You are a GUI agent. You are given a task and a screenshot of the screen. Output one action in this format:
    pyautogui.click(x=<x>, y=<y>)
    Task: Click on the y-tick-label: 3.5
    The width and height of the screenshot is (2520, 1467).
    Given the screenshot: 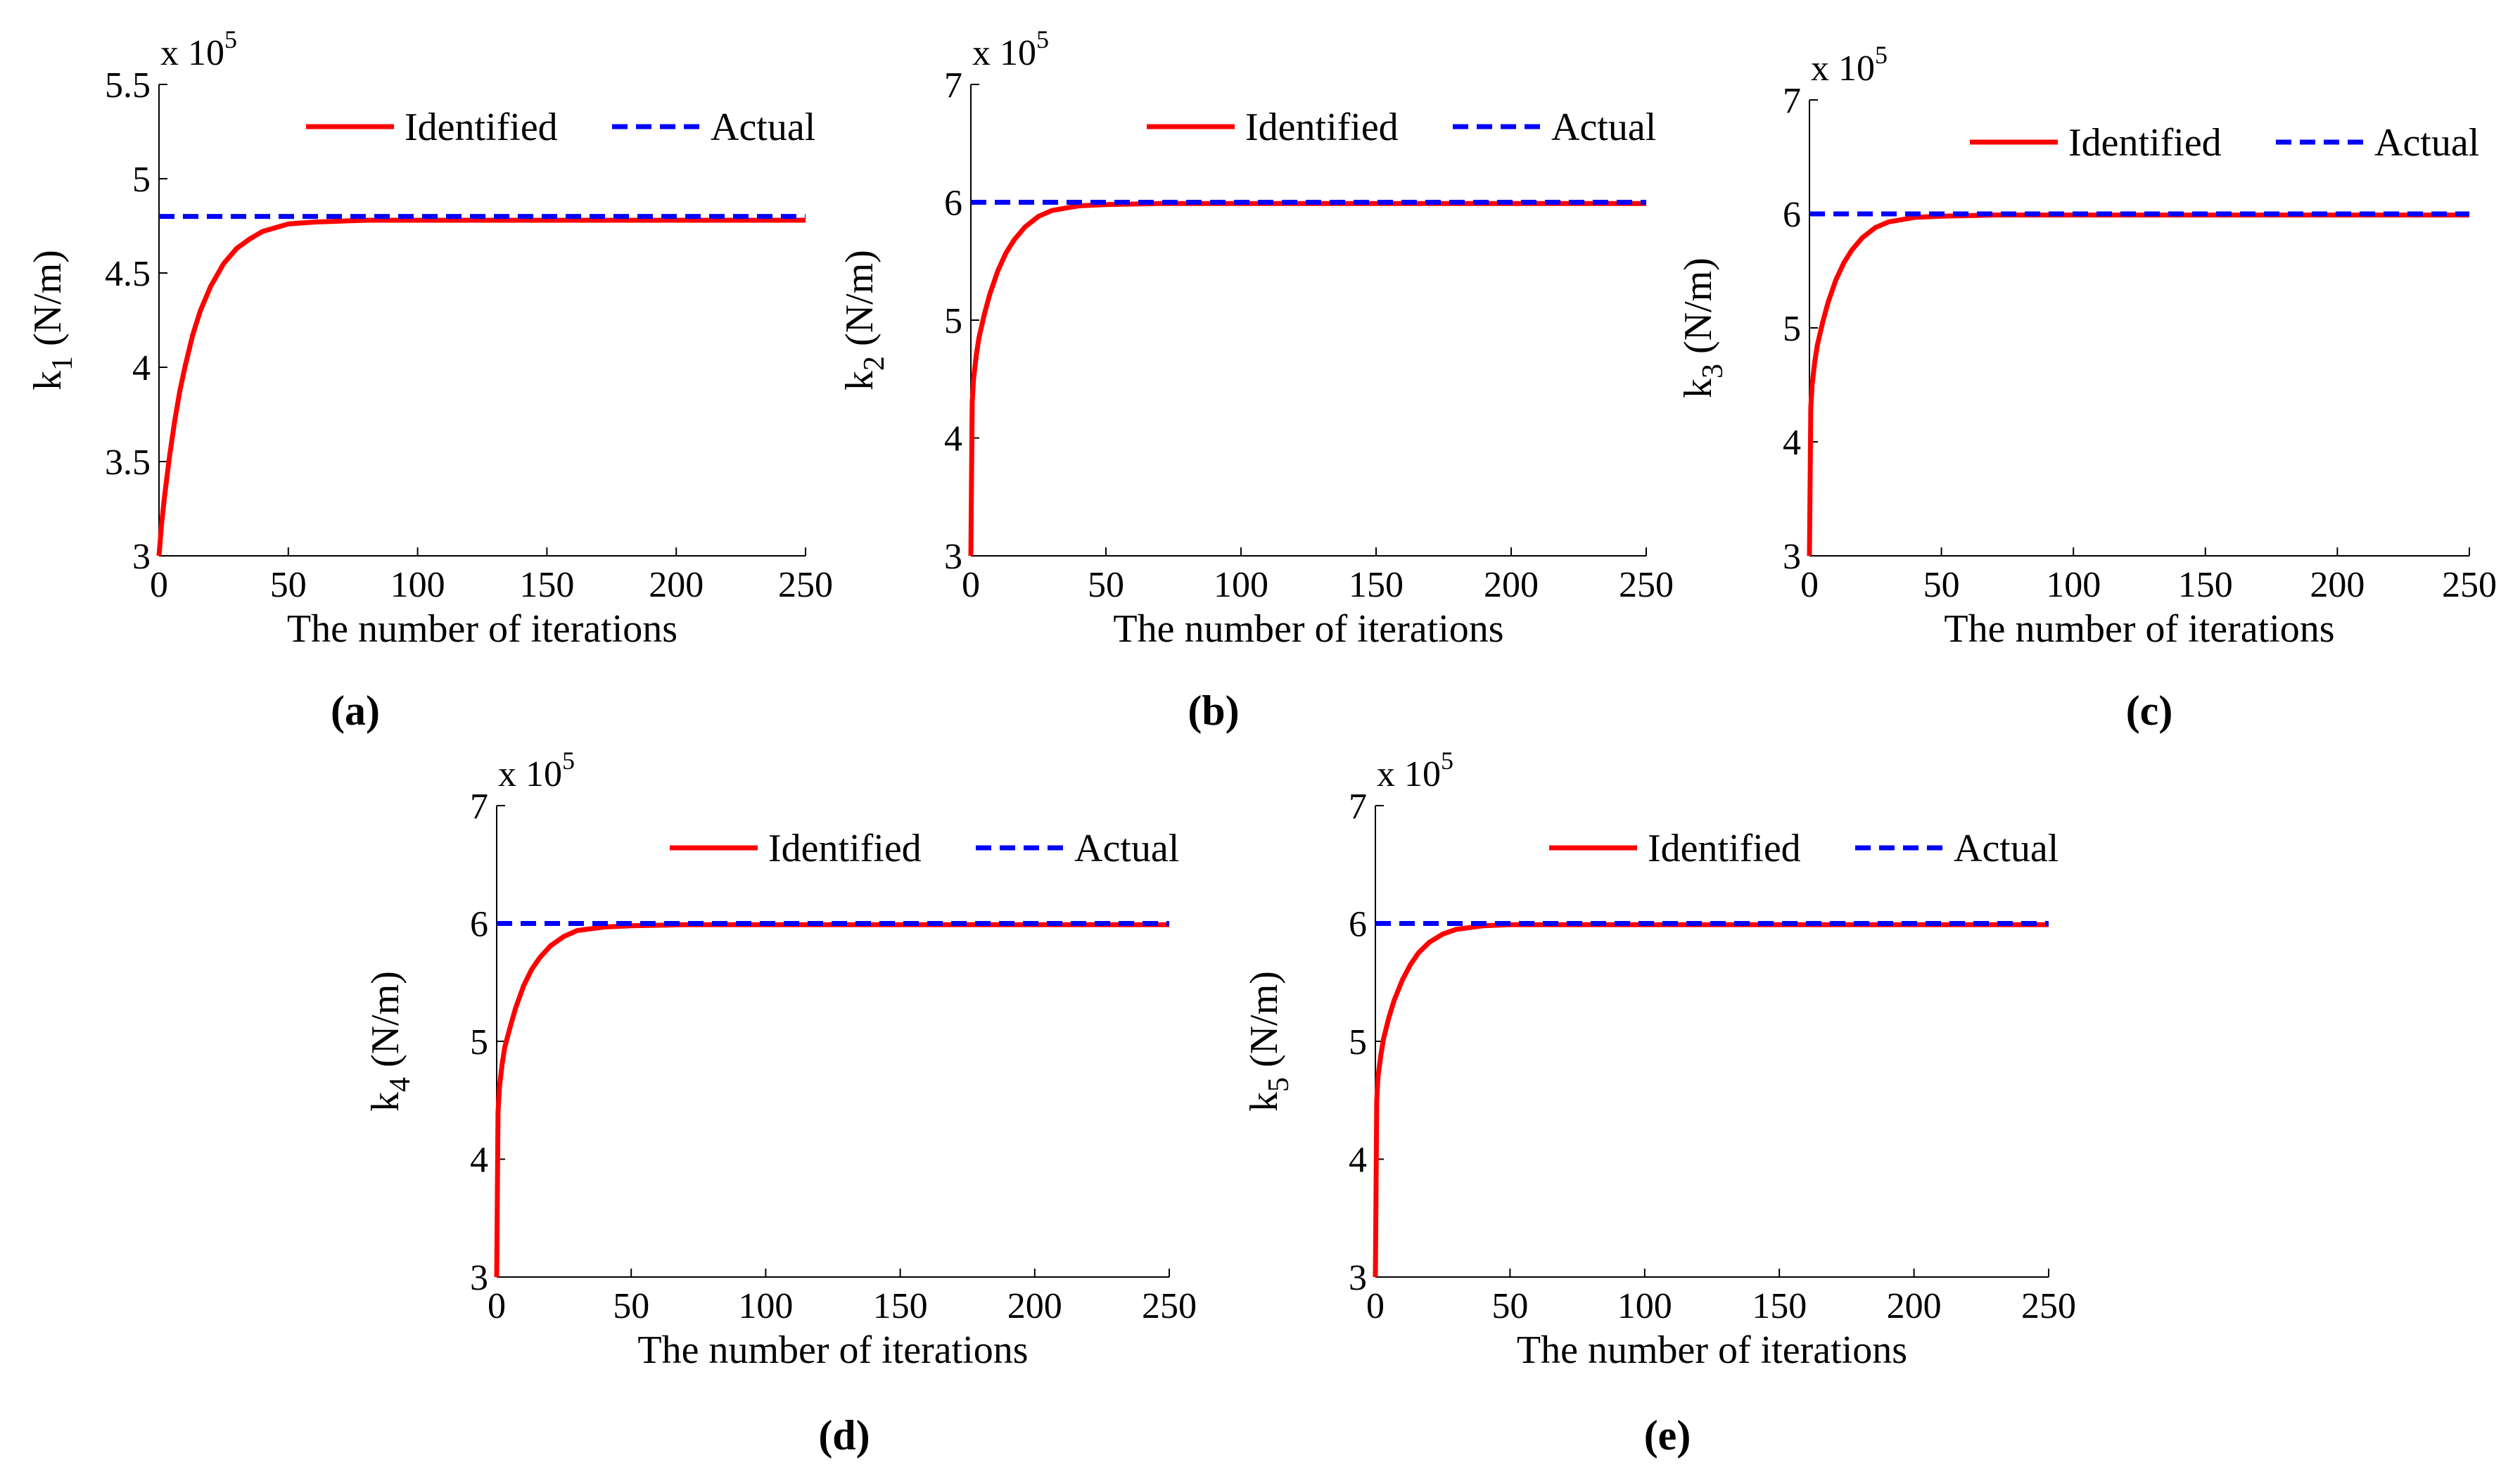 What is the action you would take?
    pyautogui.click(x=128, y=463)
    